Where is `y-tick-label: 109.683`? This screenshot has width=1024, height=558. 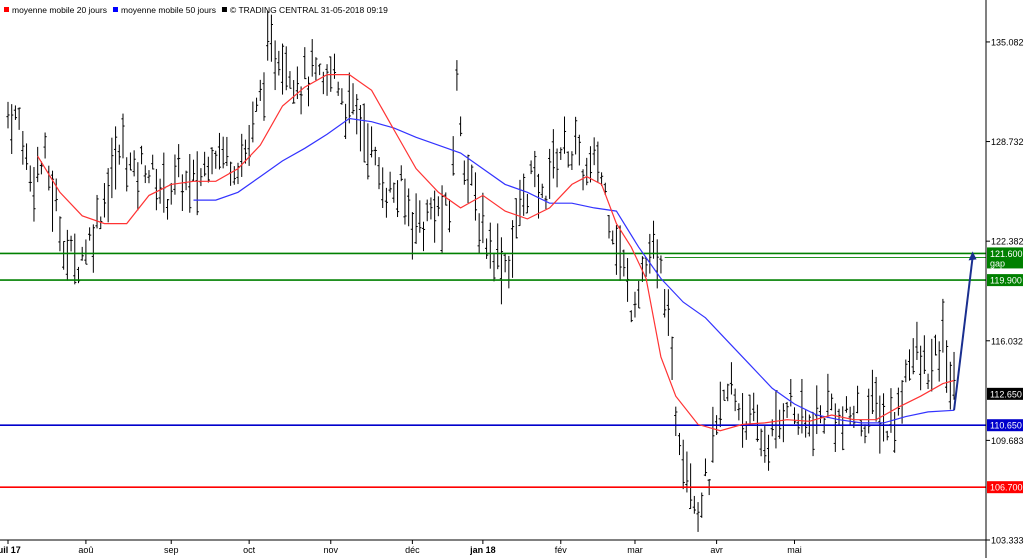 y-tick-label: 109.683 is located at coordinates (1007, 441).